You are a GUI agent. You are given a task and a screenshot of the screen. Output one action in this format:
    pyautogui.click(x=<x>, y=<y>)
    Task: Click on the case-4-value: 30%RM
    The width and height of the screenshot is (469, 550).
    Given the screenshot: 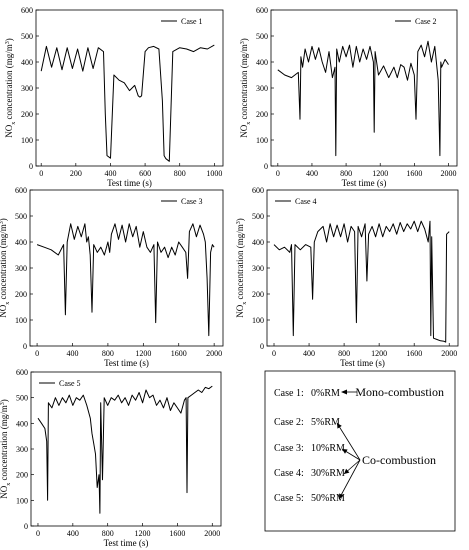 What is the action you would take?
    pyautogui.click(x=328, y=473)
    